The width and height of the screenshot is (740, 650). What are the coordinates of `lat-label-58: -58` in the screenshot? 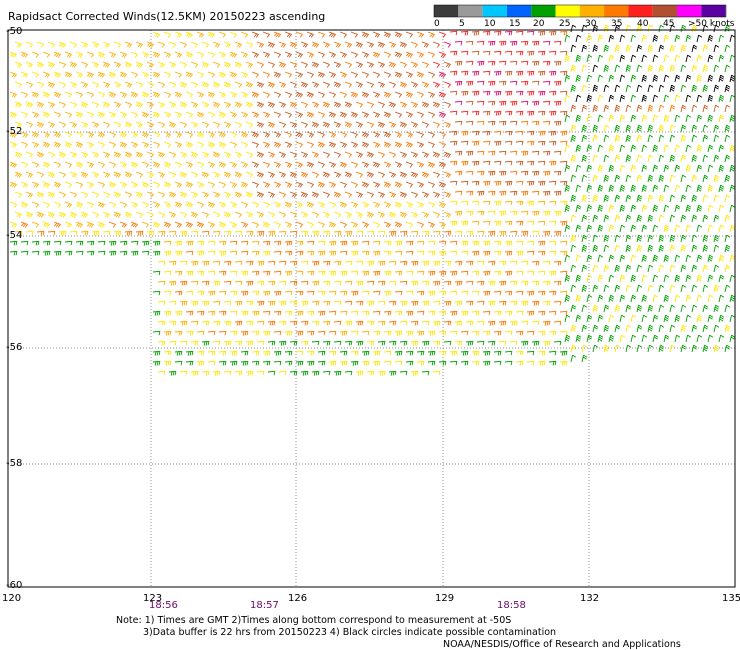 It's located at (14, 463).